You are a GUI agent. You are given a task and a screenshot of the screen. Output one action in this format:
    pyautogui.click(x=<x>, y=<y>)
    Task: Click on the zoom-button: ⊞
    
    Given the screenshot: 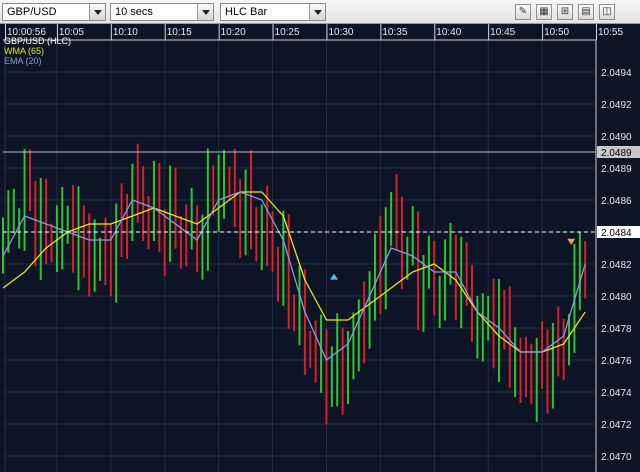 What is the action you would take?
    pyautogui.click(x=565, y=12)
    